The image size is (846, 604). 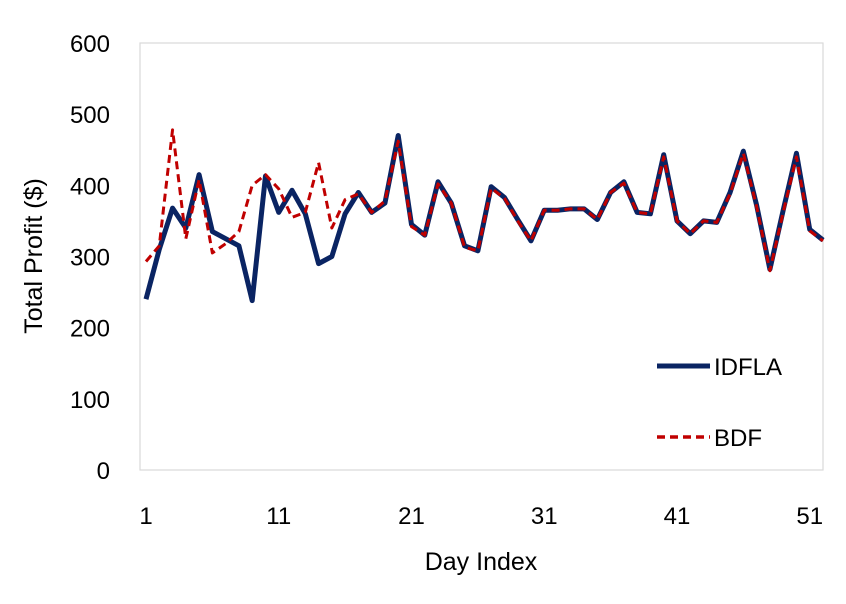 I want to click on y-tick-label: 500, so click(x=90, y=115).